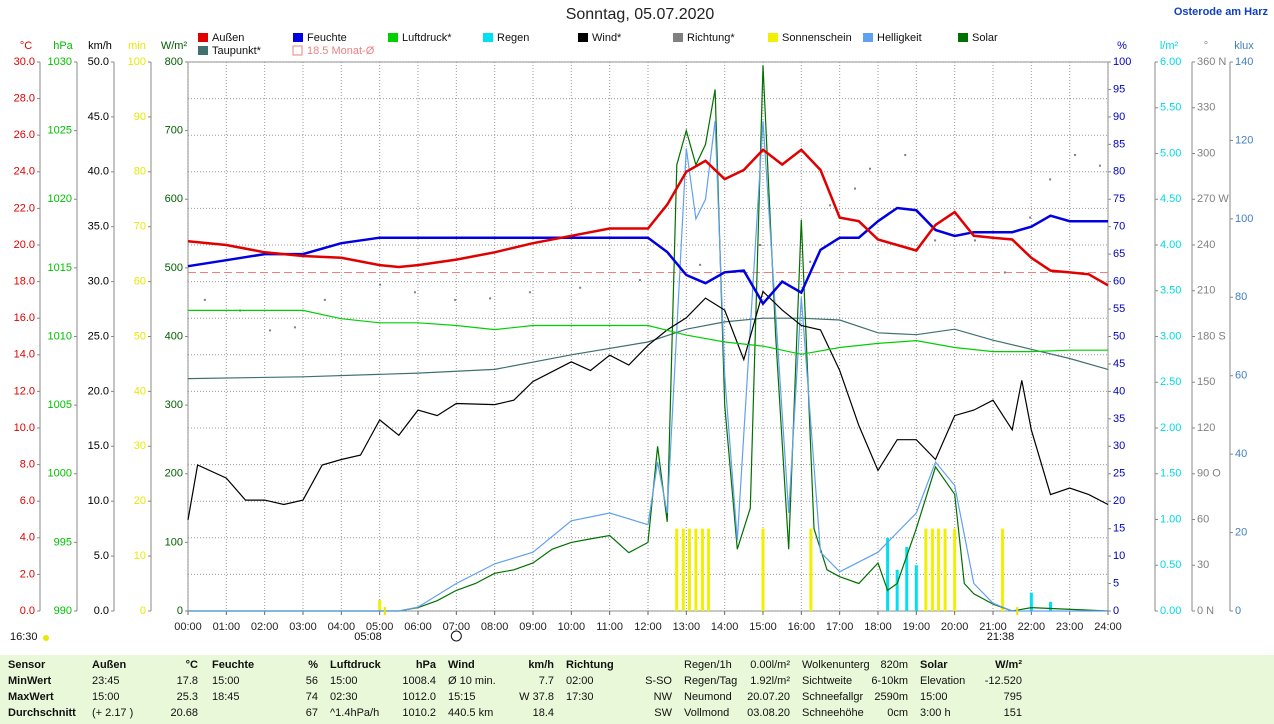 The image size is (1274, 724). I want to click on x-tick-label: 03:00, so click(303, 627).